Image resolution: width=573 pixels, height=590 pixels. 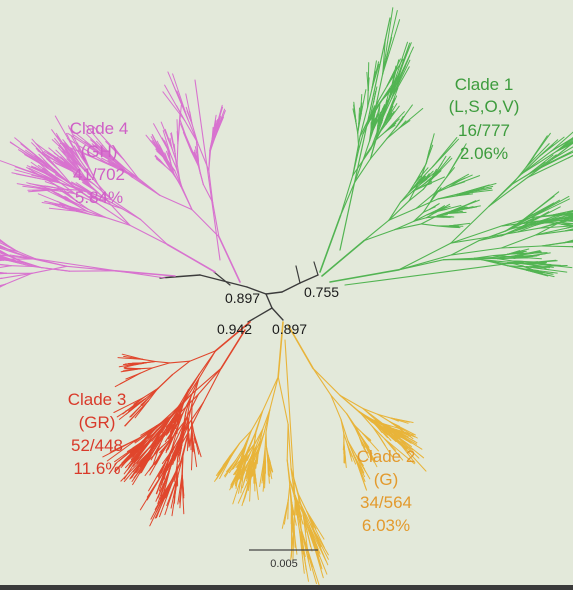 I want to click on clade-3-label: Clade 3 (GR) 52/448 11.6%, so click(x=97, y=434).